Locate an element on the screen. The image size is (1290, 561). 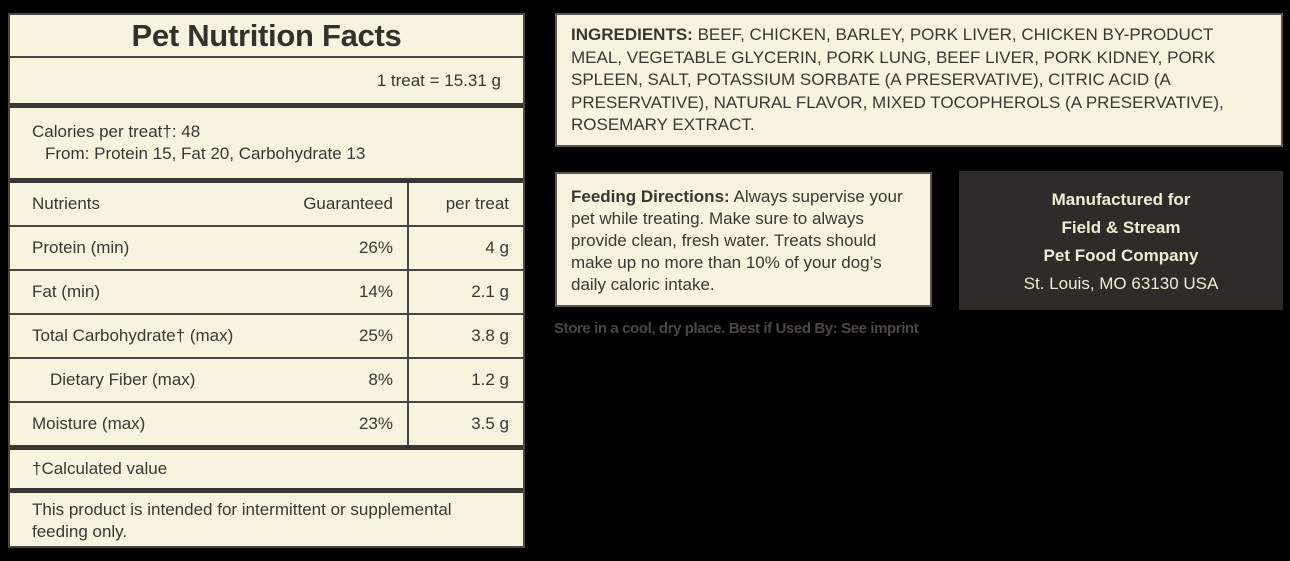
table-header-row: Nutrients Guaranteed per treat is located at coordinates (266, 205).